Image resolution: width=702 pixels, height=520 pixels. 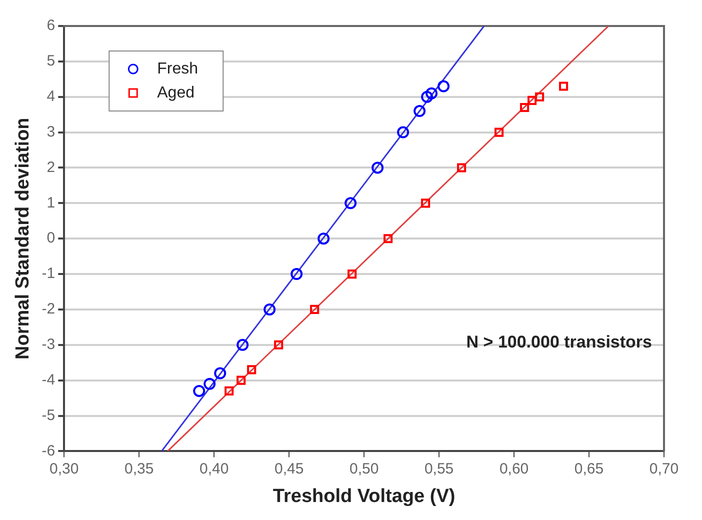 I want to click on x-axis-title: Treshold Voltage (V), so click(x=364, y=496).